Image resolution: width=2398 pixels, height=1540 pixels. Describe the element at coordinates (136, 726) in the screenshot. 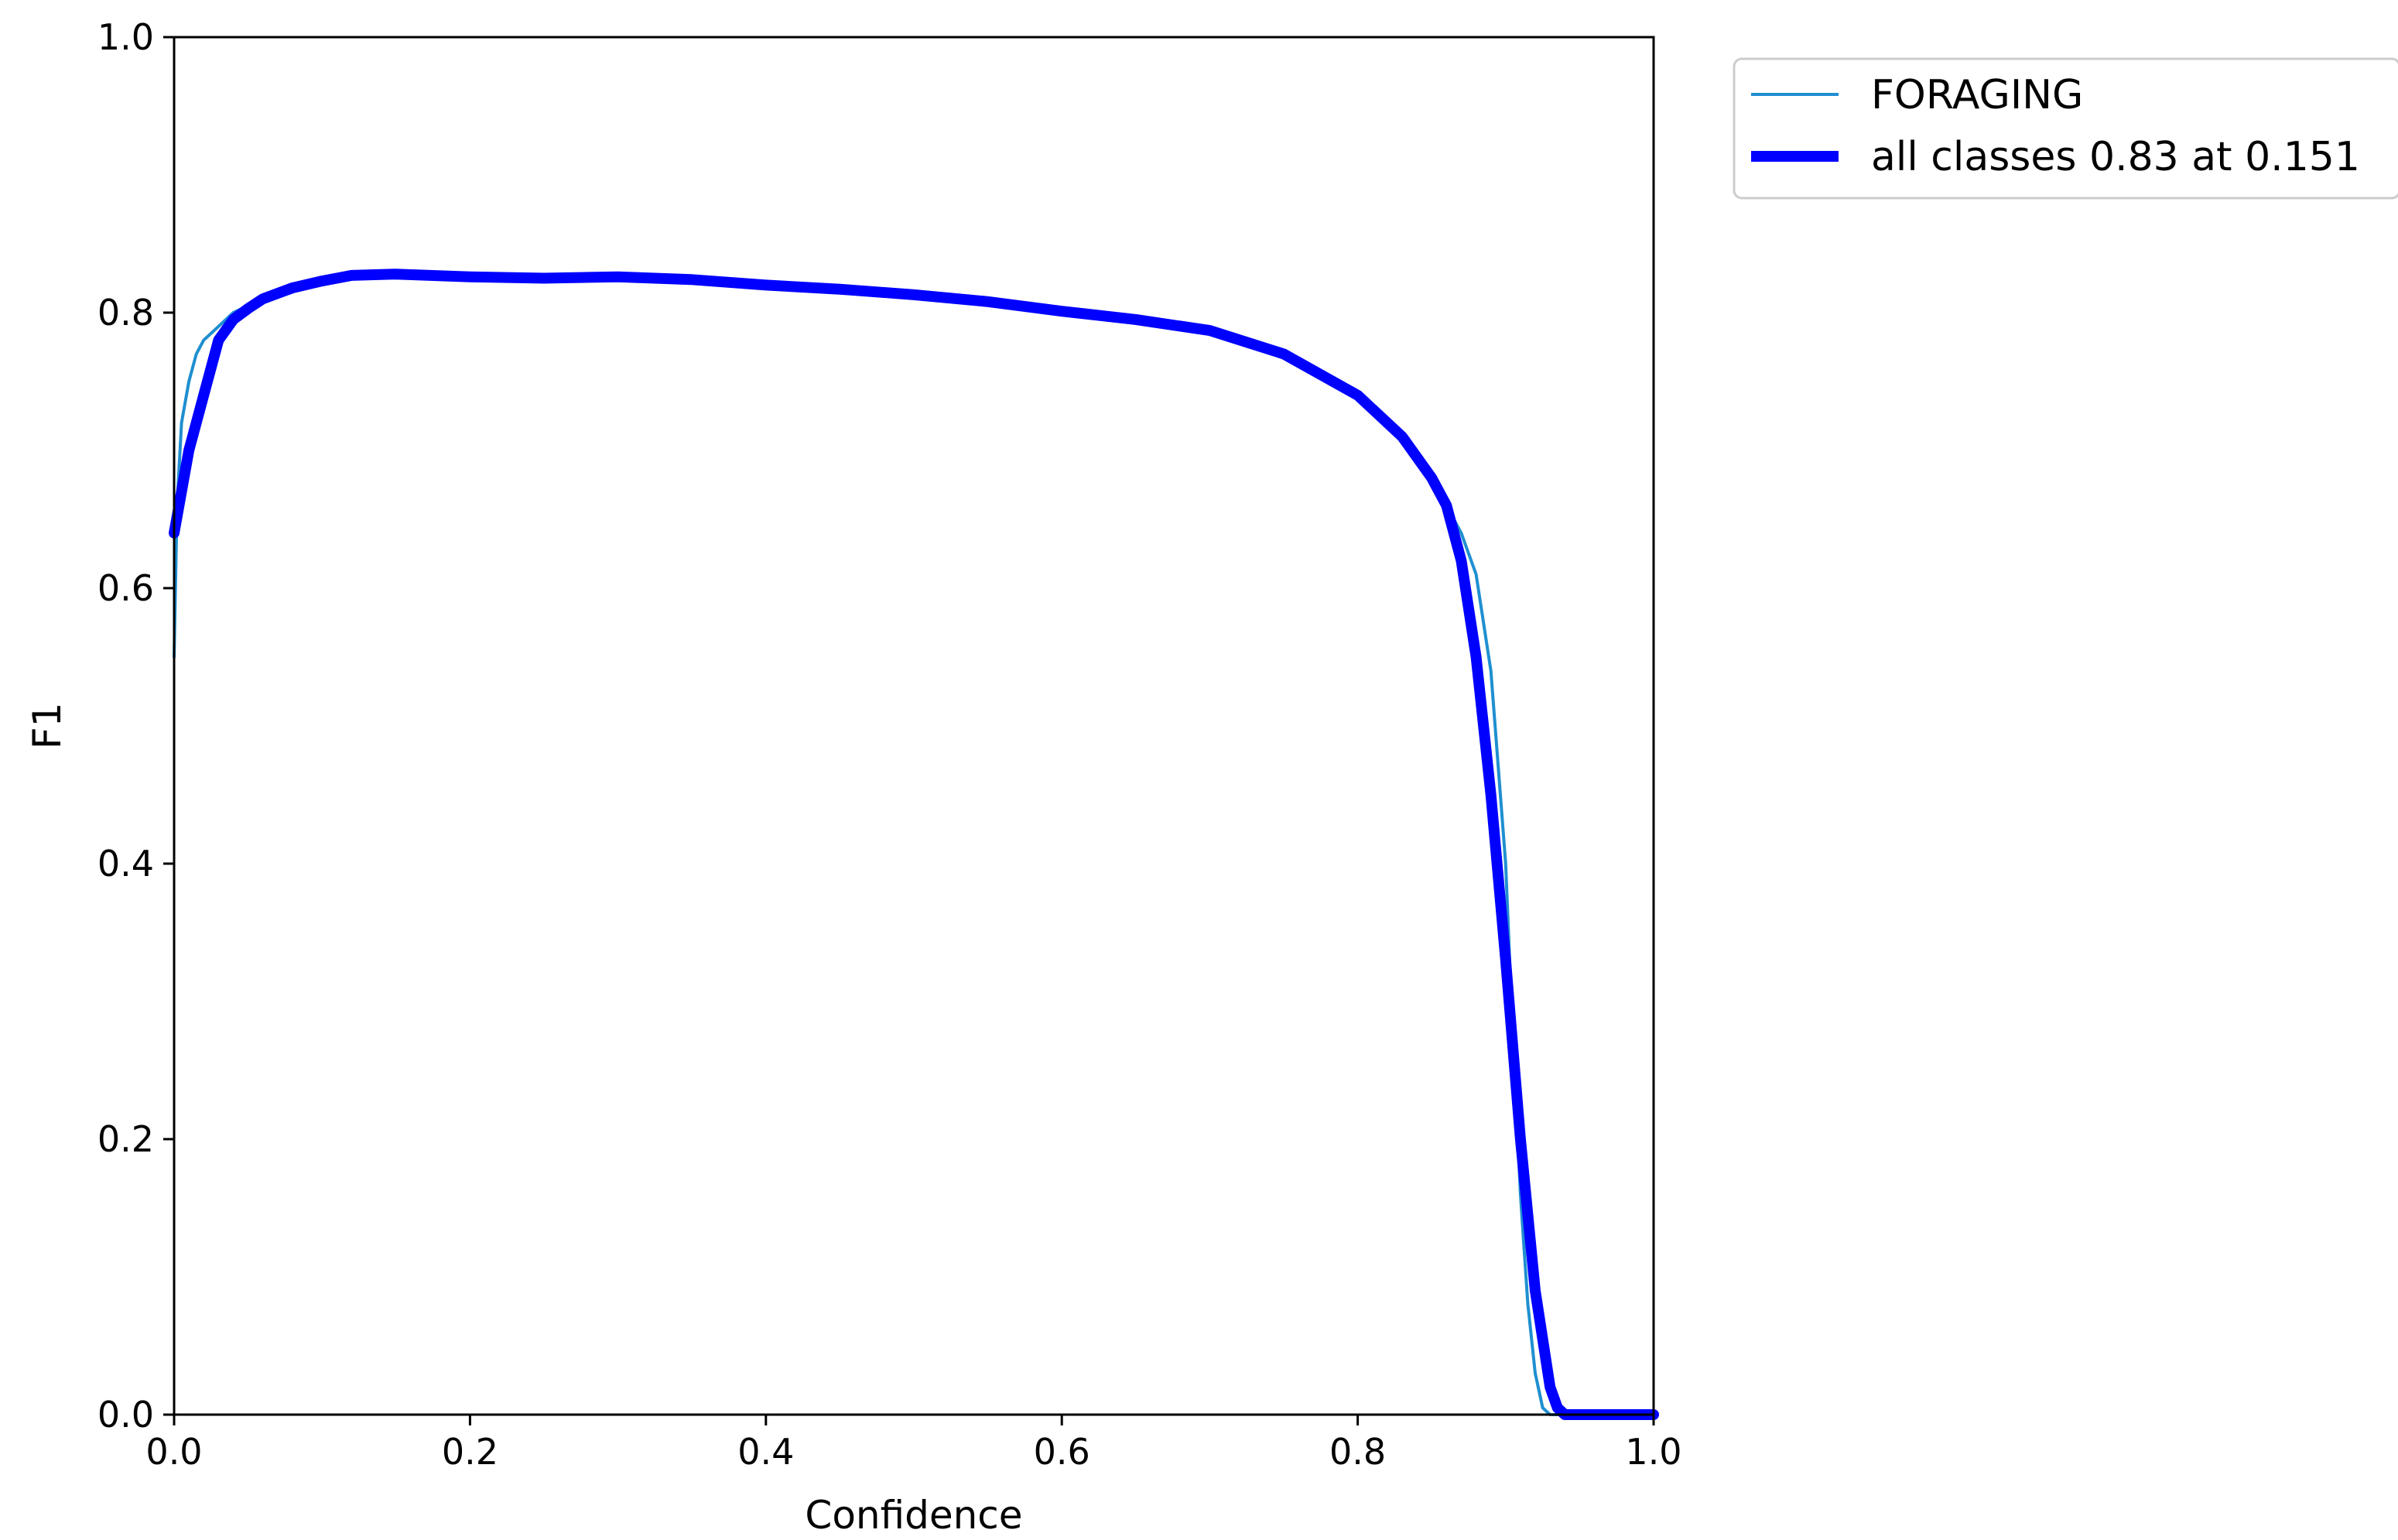

I see `y-axis: 0.0 0.2 0.4 0.6 0.8 1.0` at that location.